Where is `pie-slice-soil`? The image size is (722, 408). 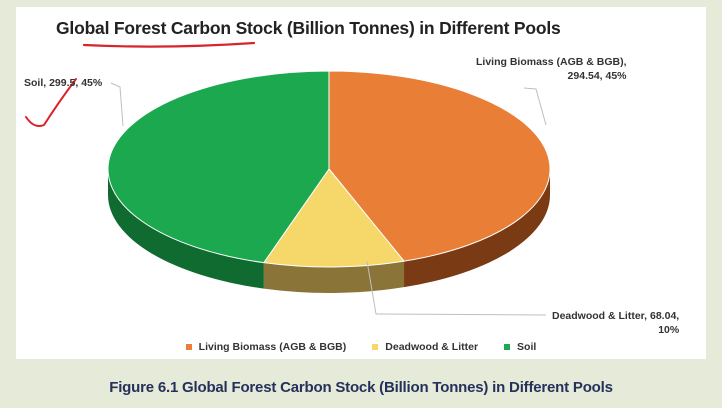 pie-slice-soil is located at coordinates (218, 167).